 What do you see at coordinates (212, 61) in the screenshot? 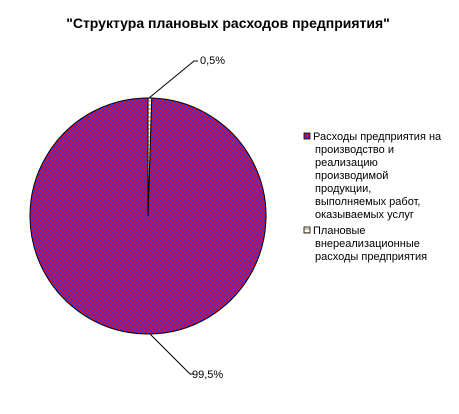
I see `data-label-2: 0,5%` at bounding box center [212, 61].